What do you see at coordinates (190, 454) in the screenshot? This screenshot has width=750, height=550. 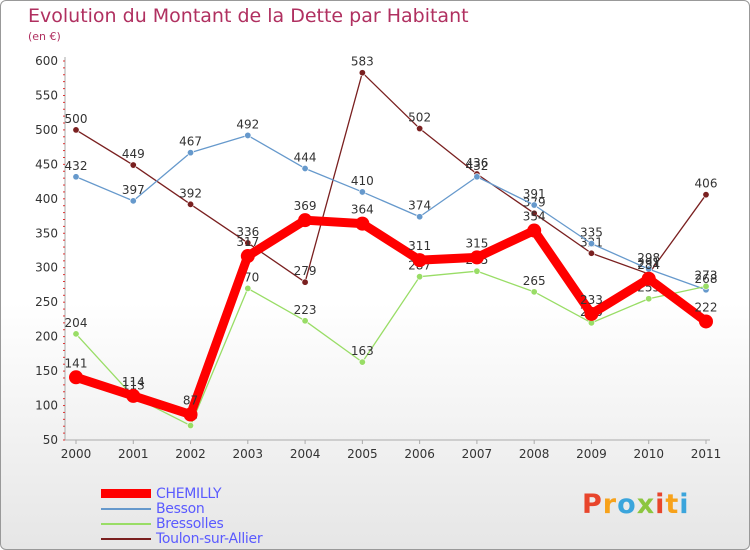 I see `x-tick-label: 2002` at bounding box center [190, 454].